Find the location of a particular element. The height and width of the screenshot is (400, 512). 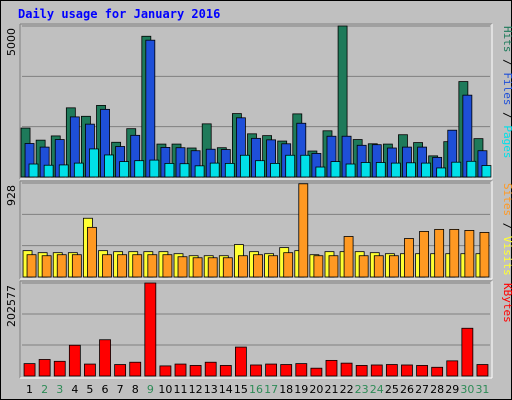

legend-item-sites: Sites is located at coordinates (506, 199).